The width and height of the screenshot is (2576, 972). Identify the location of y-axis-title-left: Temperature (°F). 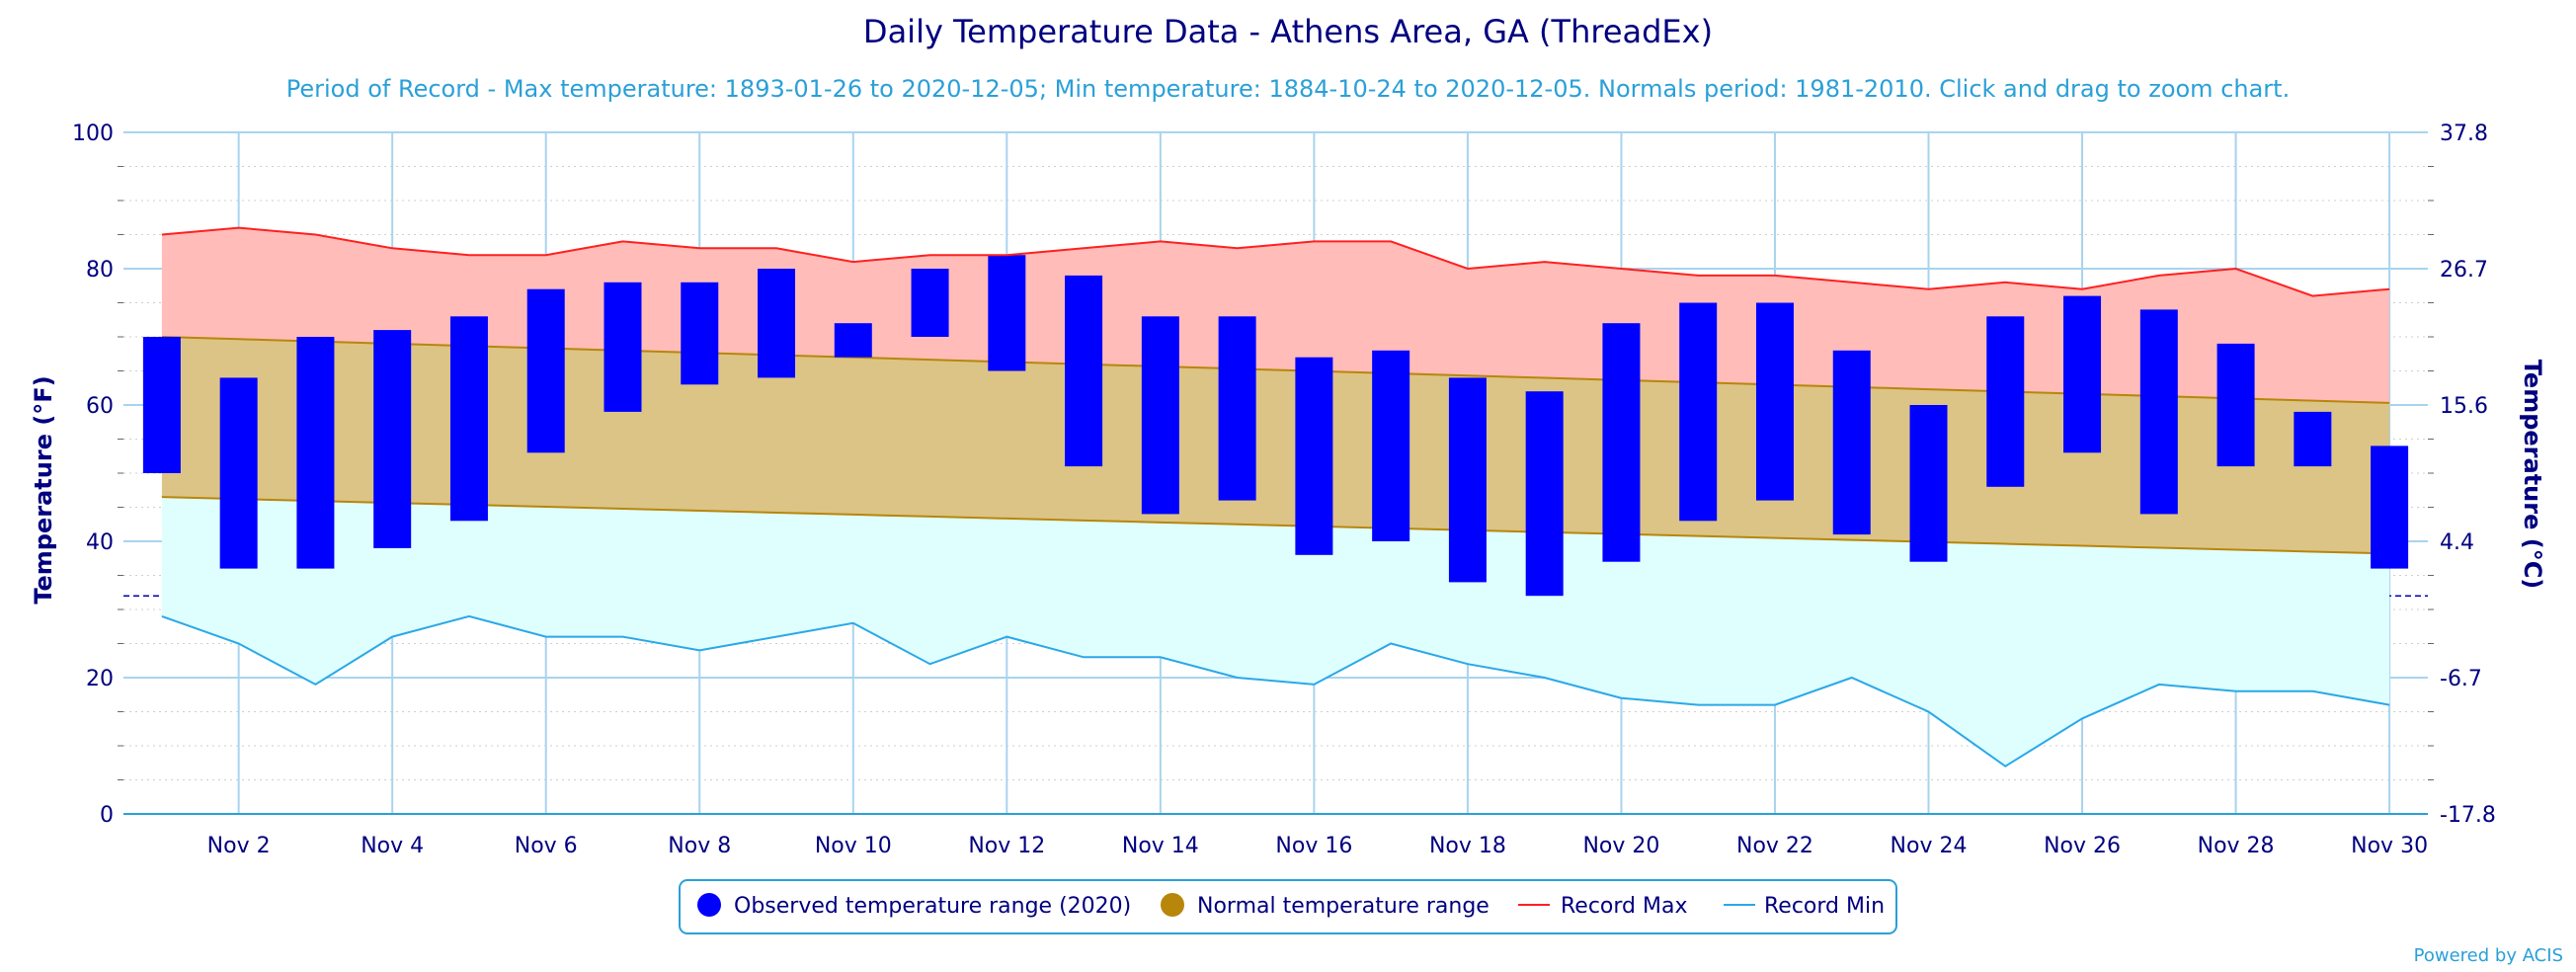
(43, 490).